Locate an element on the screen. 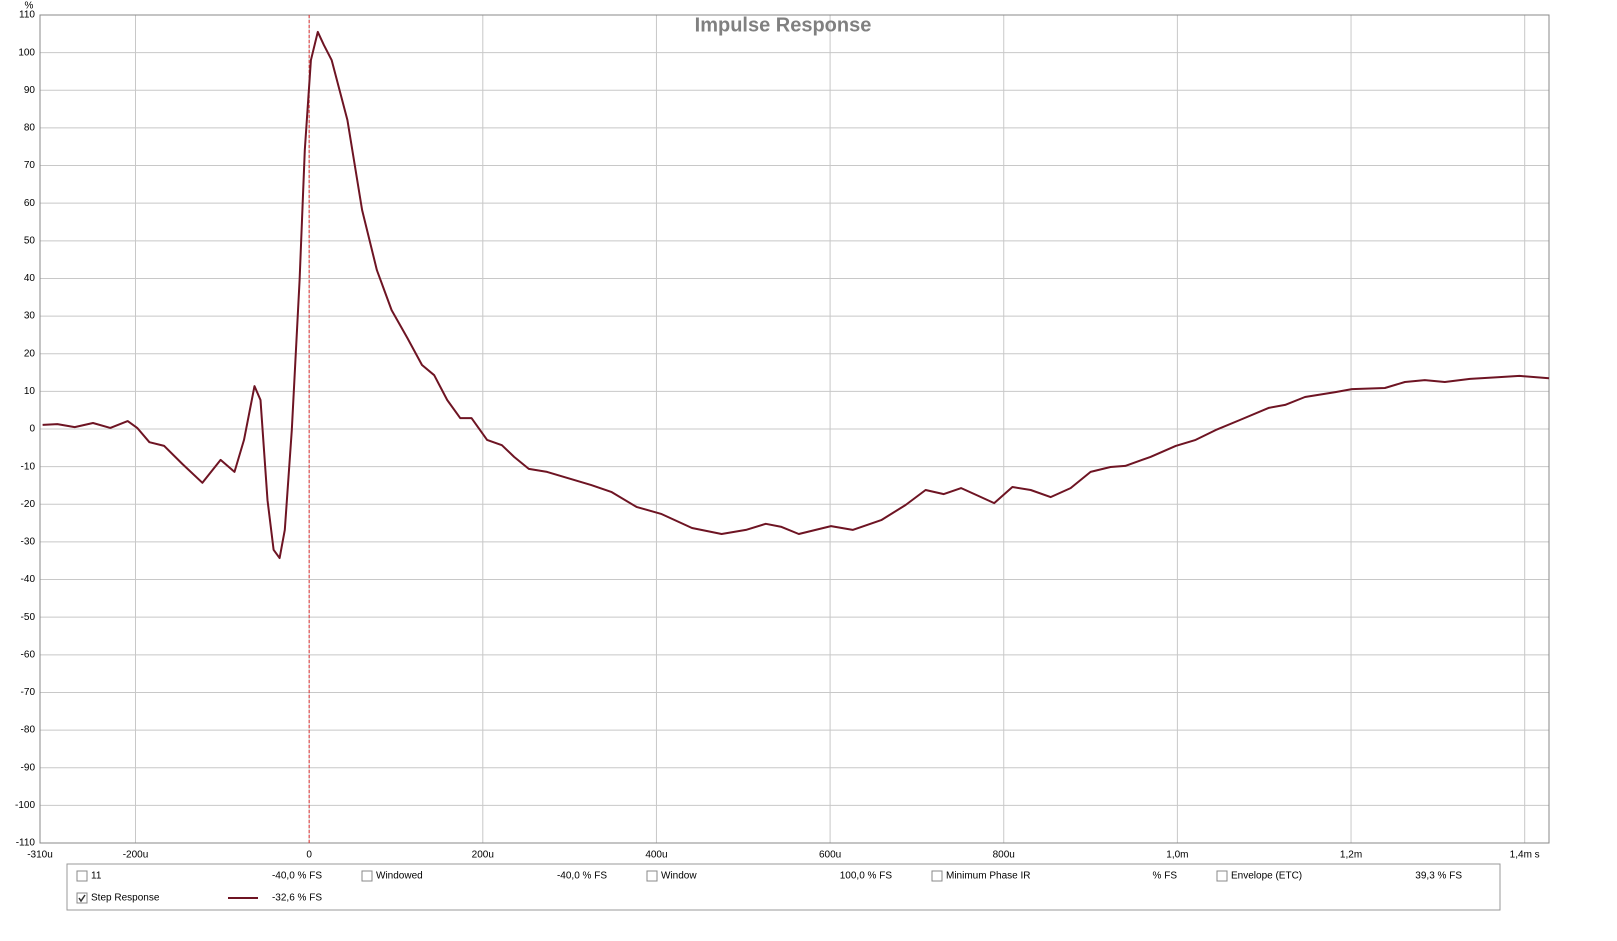  y-tick-label: 40 is located at coordinates (30, 278).